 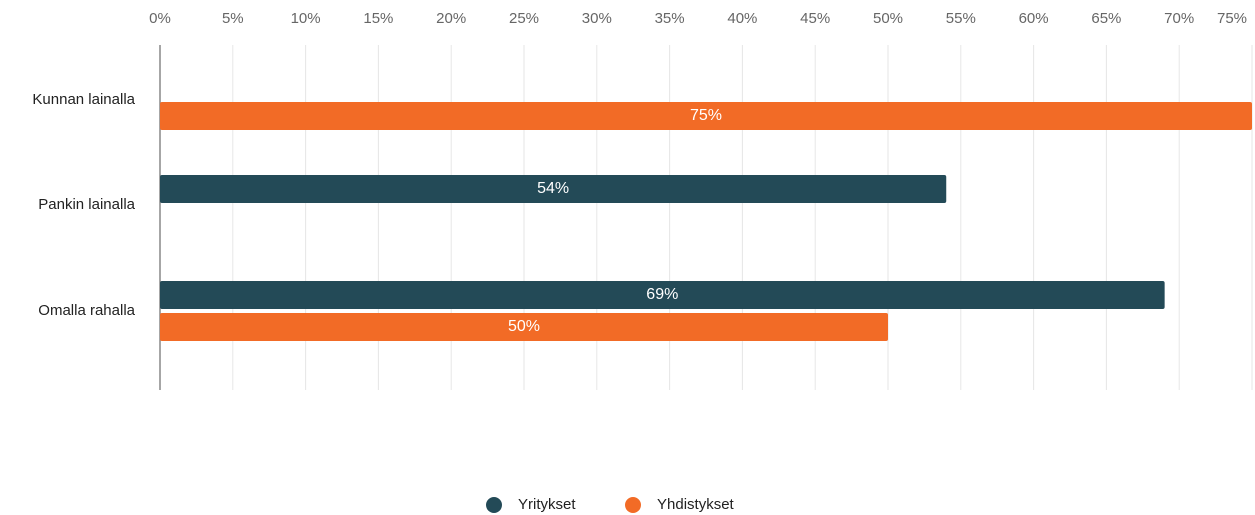 I want to click on x-tick-label: 60%, so click(x=1034, y=18).